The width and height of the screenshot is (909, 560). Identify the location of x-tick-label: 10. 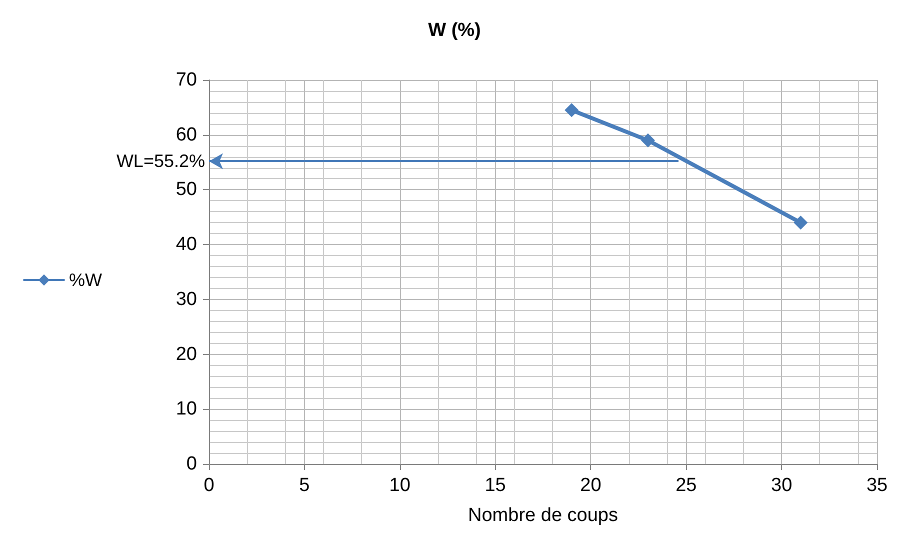
(399, 485).